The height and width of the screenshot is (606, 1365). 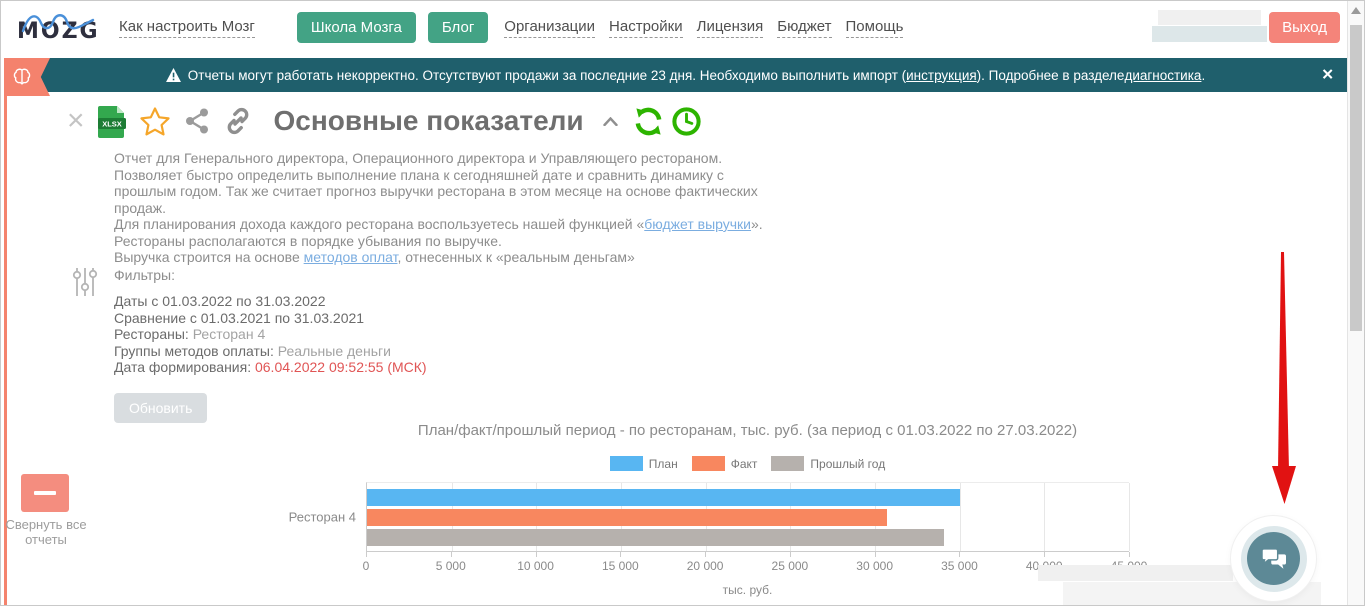 I want to click on chat-widget-button, so click(x=1273, y=558).